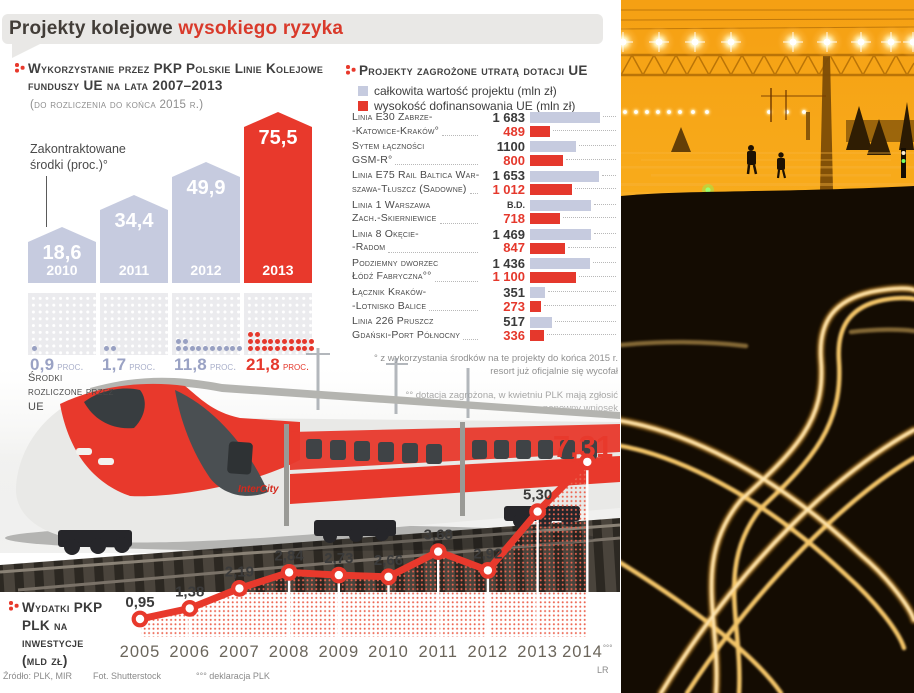 This screenshot has width=914, height=693. What do you see at coordinates (766, 162) in the screenshot?
I see `photo-workers` at bounding box center [766, 162].